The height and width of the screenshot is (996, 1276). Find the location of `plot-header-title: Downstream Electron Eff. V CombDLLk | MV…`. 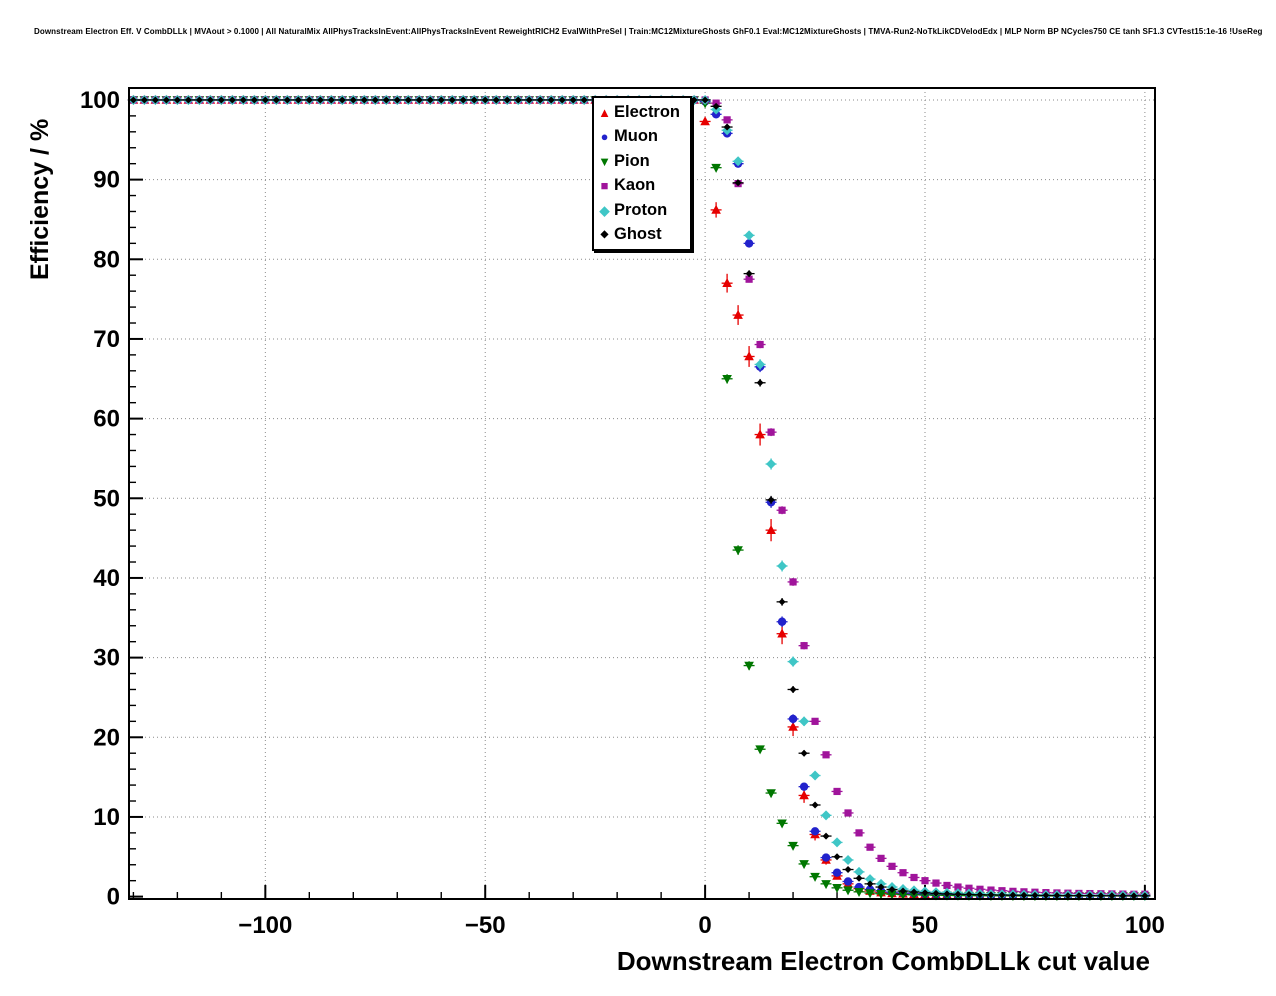

plot-header-title: Downstream Electron Eff. V CombDLLk | MV… is located at coordinates (648, 31).